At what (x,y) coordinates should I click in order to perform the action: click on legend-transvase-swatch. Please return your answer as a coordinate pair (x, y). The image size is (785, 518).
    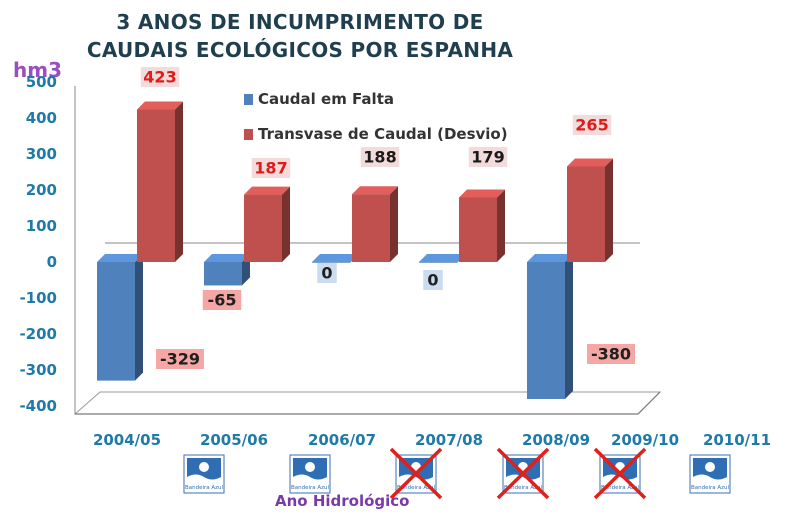
    Looking at the image, I should click on (248, 134).